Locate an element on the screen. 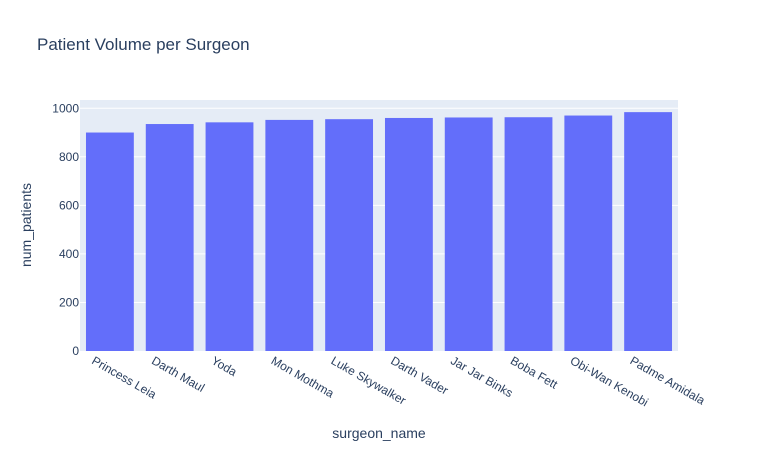 The height and width of the screenshot is (450, 758). bar-padme-amidala is located at coordinates (648, 231).